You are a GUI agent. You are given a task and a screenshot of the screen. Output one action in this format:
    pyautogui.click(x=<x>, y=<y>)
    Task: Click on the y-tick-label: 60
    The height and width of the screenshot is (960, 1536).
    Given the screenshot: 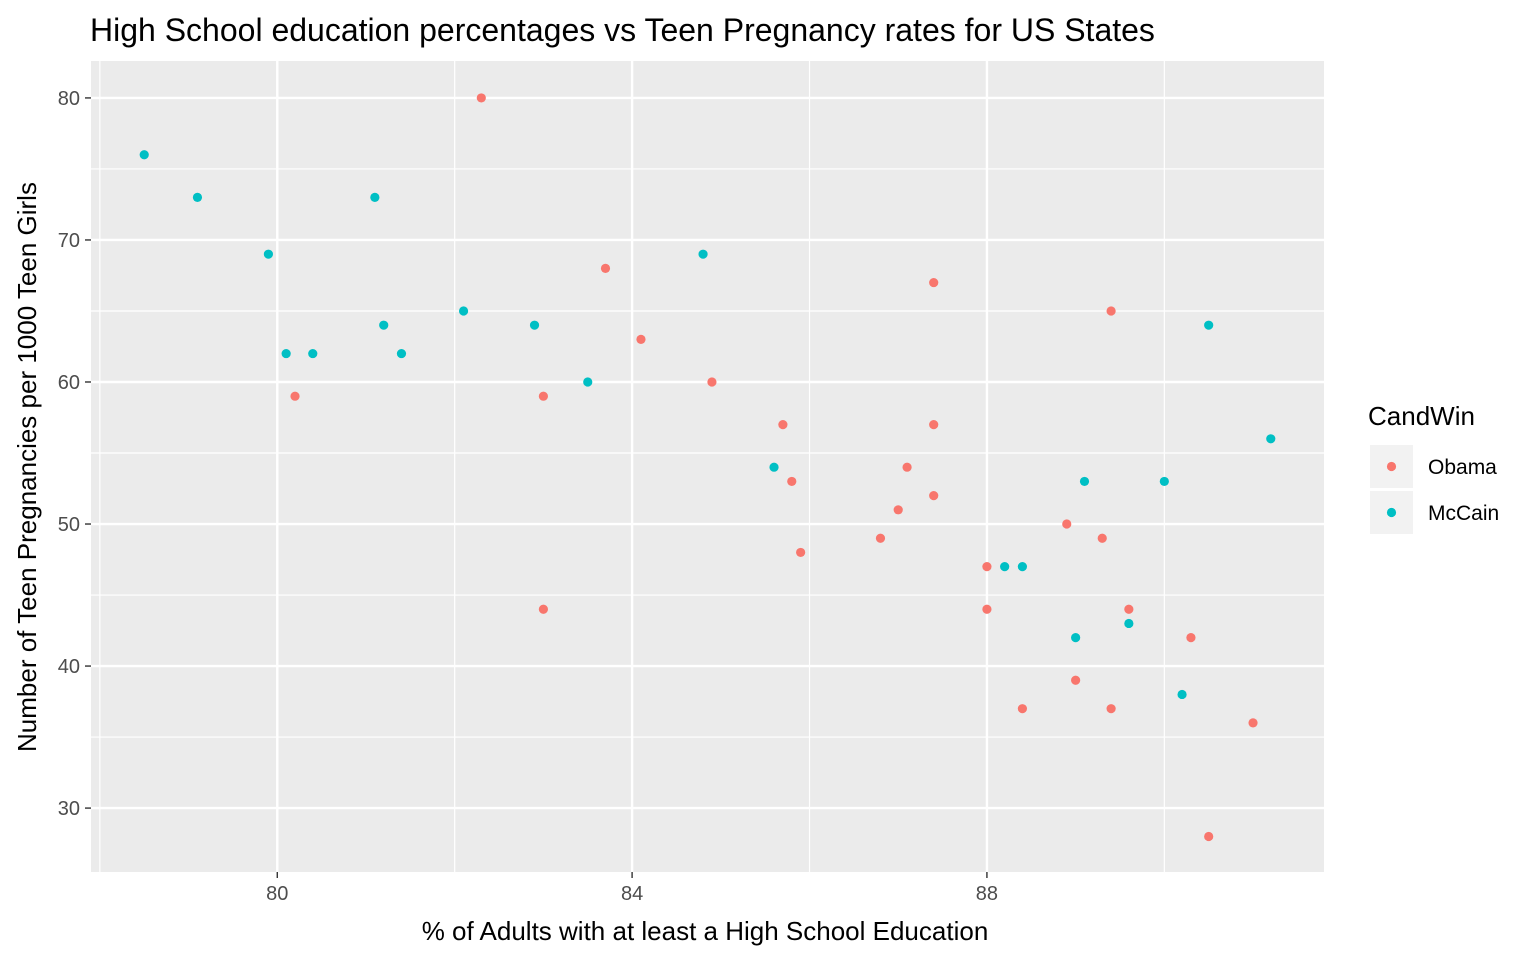 What is the action you would take?
    pyautogui.click(x=69, y=383)
    